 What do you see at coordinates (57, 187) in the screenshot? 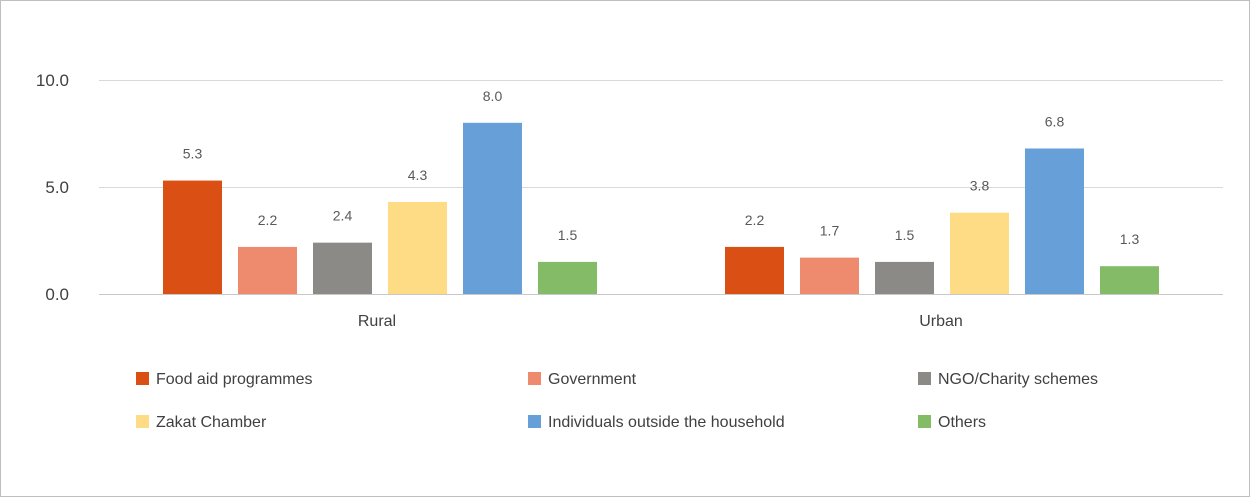
I see `y-tick-label: 5.0` at bounding box center [57, 187].